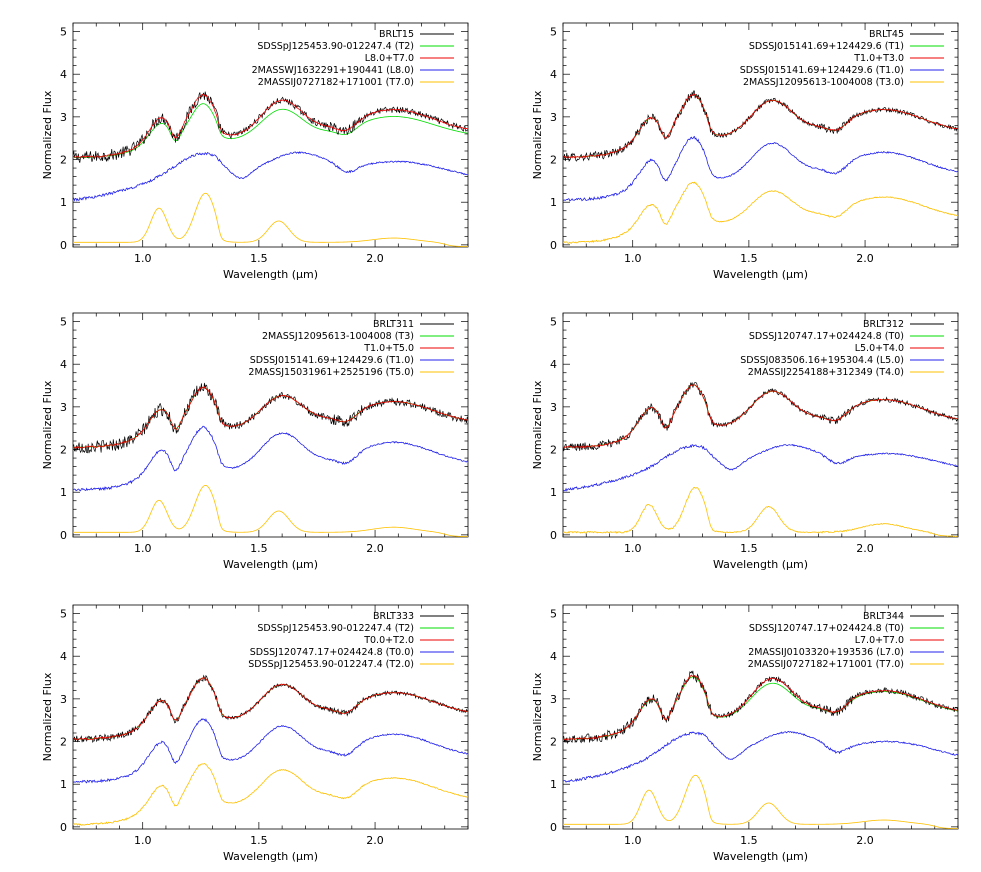 This screenshot has width=981, height=872. What do you see at coordinates (396, 34) in the screenshot?
I see `legend-entry: BRLT15` at bounding box center [396, 34].